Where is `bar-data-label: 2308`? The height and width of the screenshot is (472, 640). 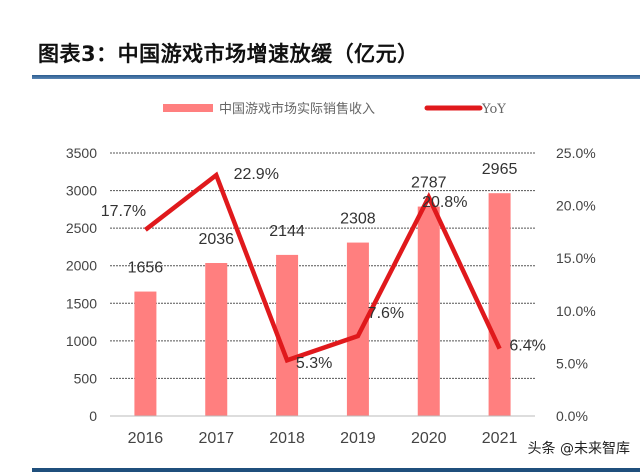
bar-data-label: 2308 is located at coordinates (358, 219).